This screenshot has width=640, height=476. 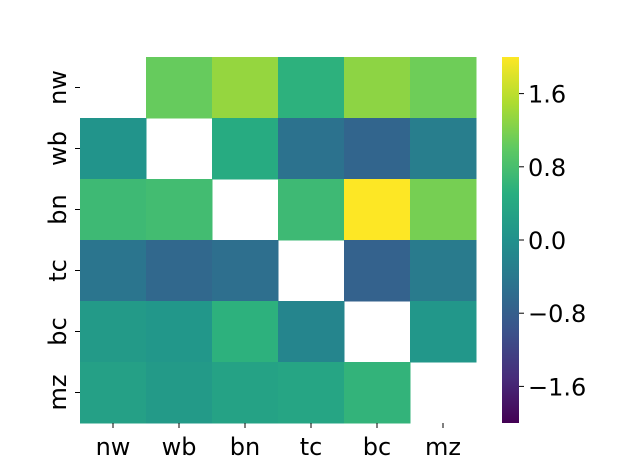 I want to click on y-tick-label: tc, so click(x=58, y=270).